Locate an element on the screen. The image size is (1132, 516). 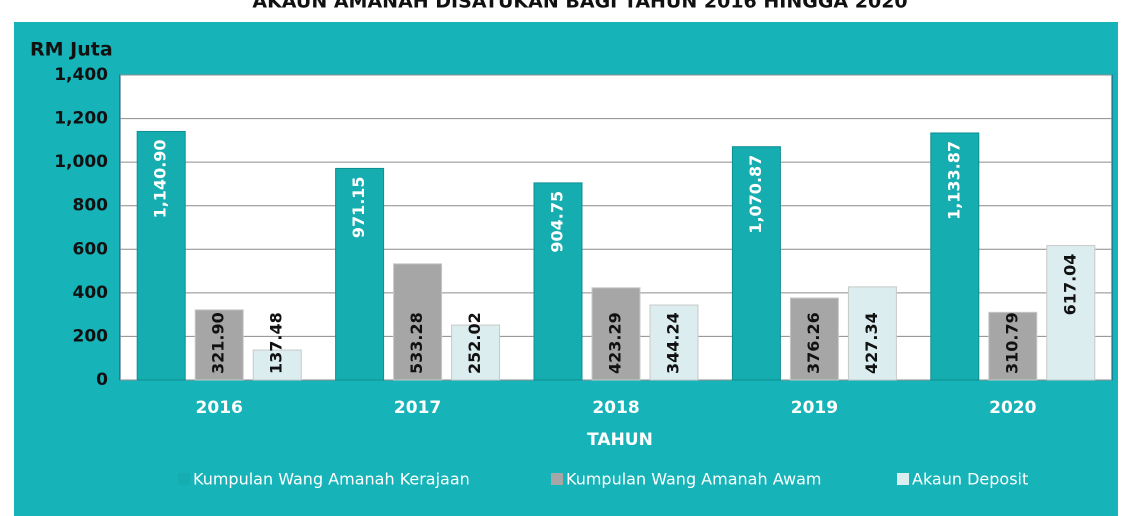
y-tick-label: 1,200 is located at coordinates (81, 119).